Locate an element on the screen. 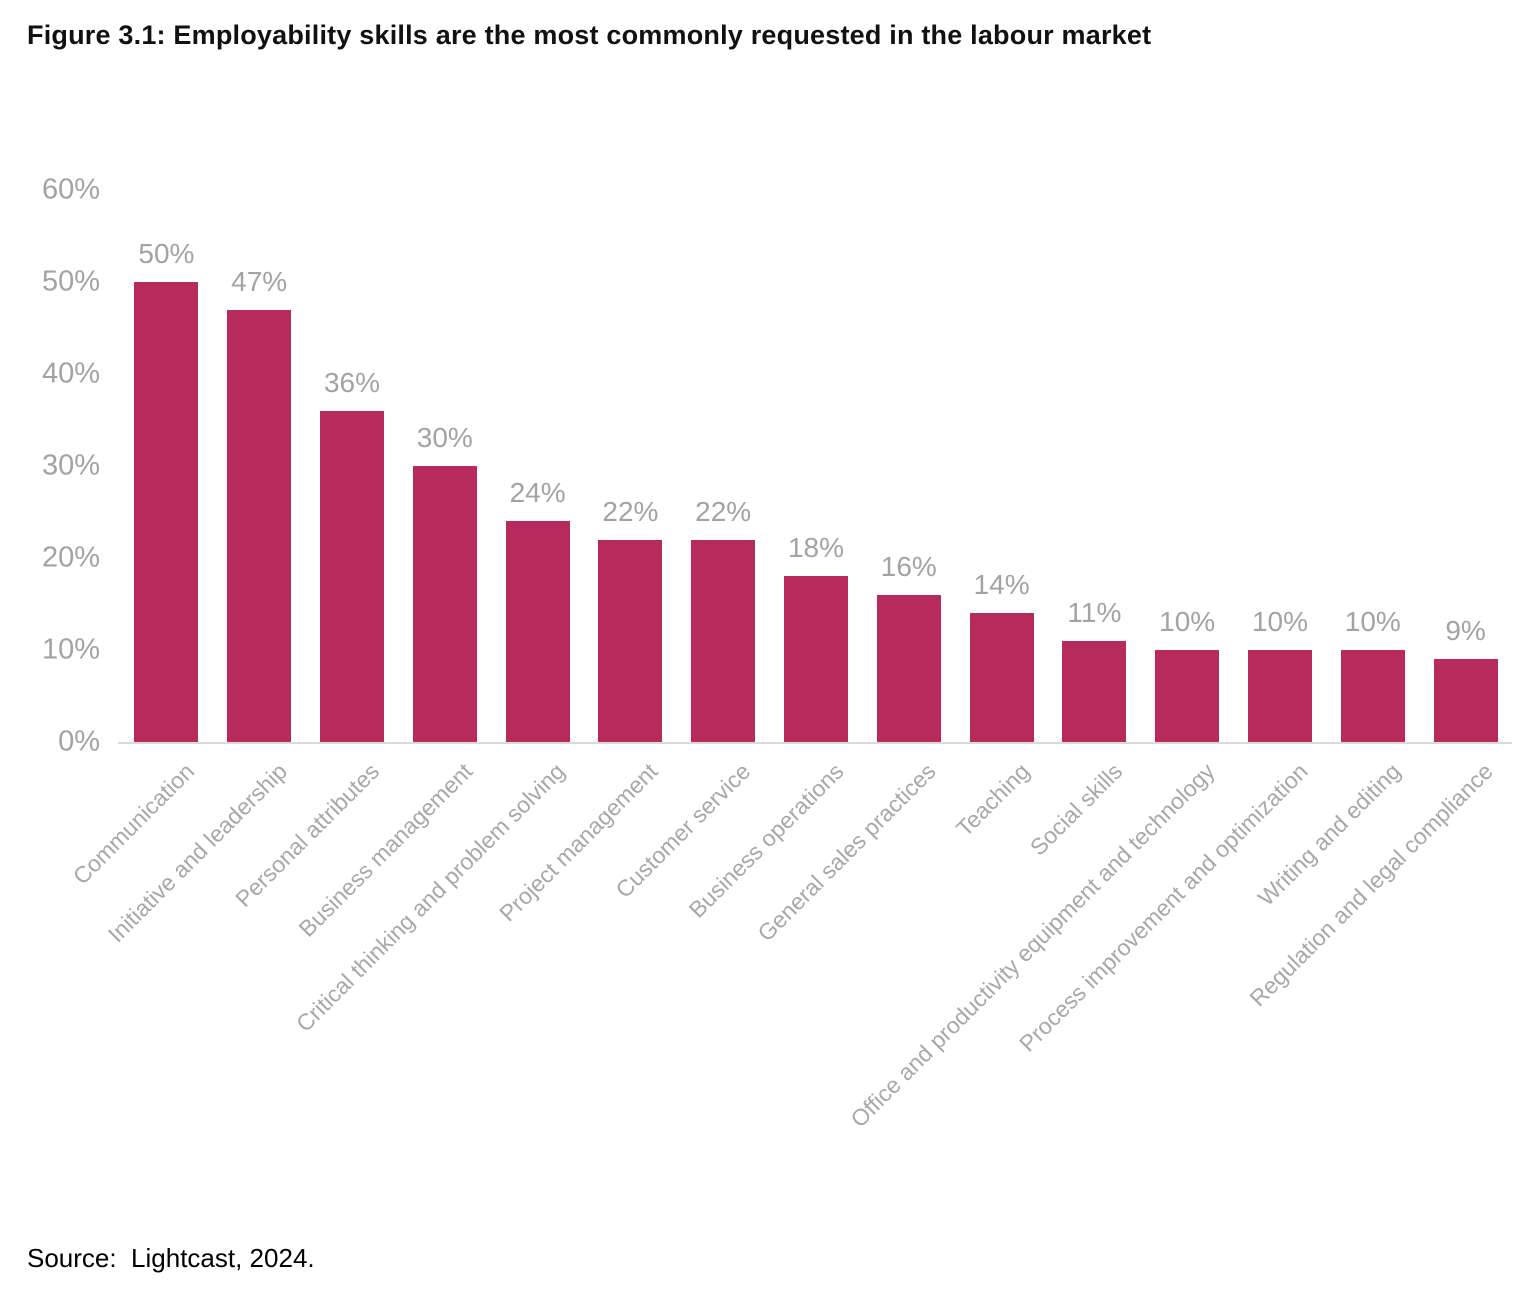 Image resolution: width=1536 pixels, height=1306 pixels. bar-value-label-business-operations: 18% is located at coordinates (816, 548).